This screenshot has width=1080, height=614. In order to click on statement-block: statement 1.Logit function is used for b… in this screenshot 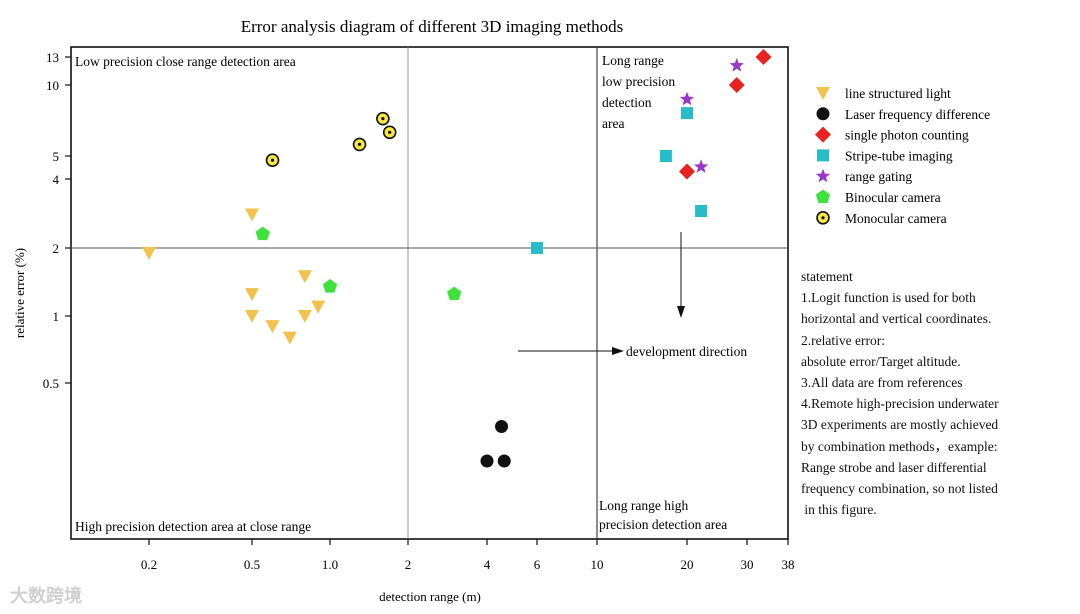, I will do `click(938, 393)`.